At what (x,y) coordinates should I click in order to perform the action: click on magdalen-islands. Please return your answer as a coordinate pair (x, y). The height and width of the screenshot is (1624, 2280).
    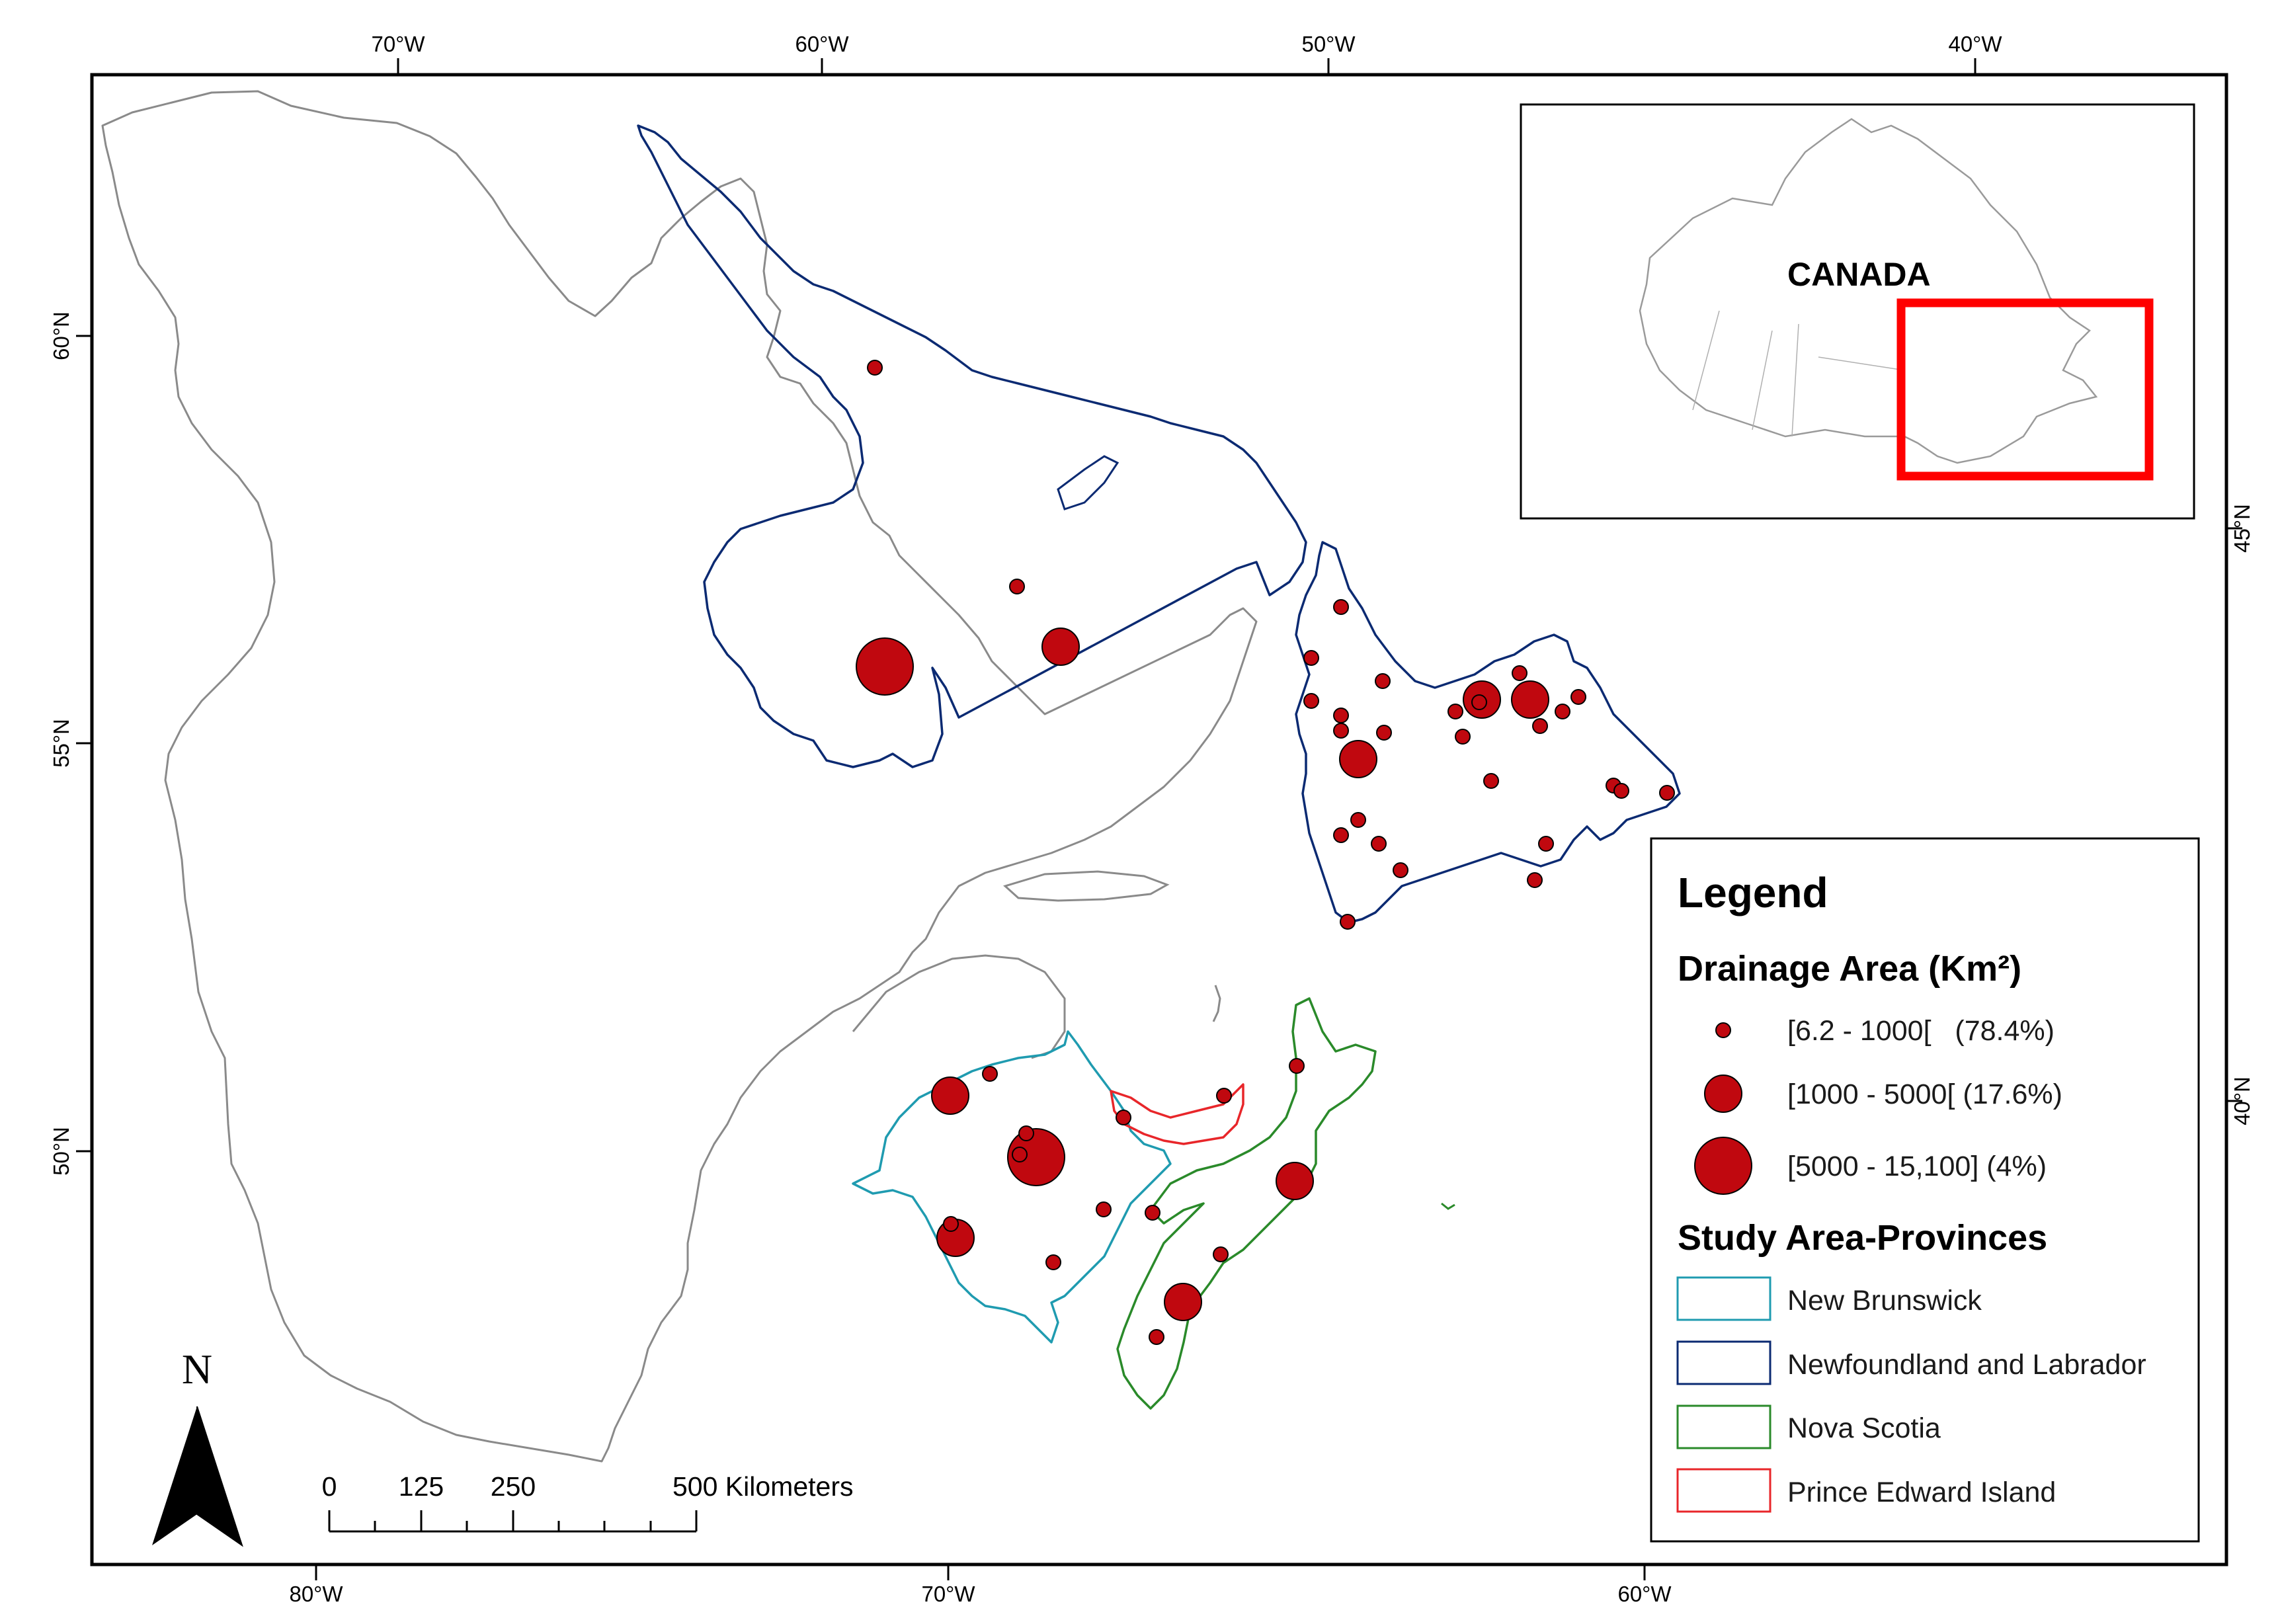
    Looking at the image, I should click on (1216, 1003).